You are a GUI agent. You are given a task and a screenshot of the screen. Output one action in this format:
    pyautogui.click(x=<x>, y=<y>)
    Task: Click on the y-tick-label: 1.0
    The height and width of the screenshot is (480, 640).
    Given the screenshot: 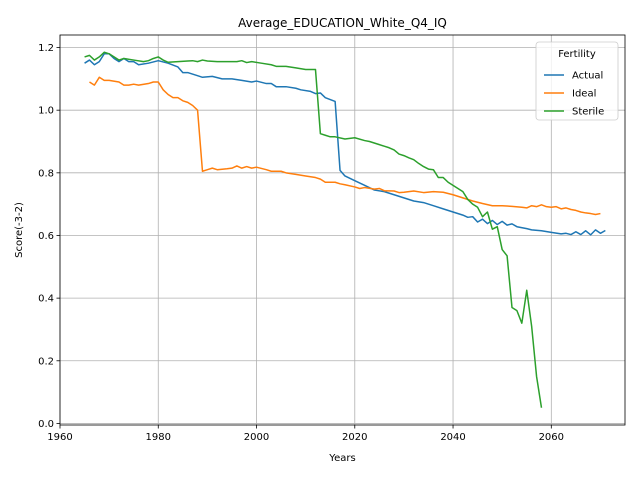 What is the action you would take?
    pyautogui.click(x=46, y=111)
    